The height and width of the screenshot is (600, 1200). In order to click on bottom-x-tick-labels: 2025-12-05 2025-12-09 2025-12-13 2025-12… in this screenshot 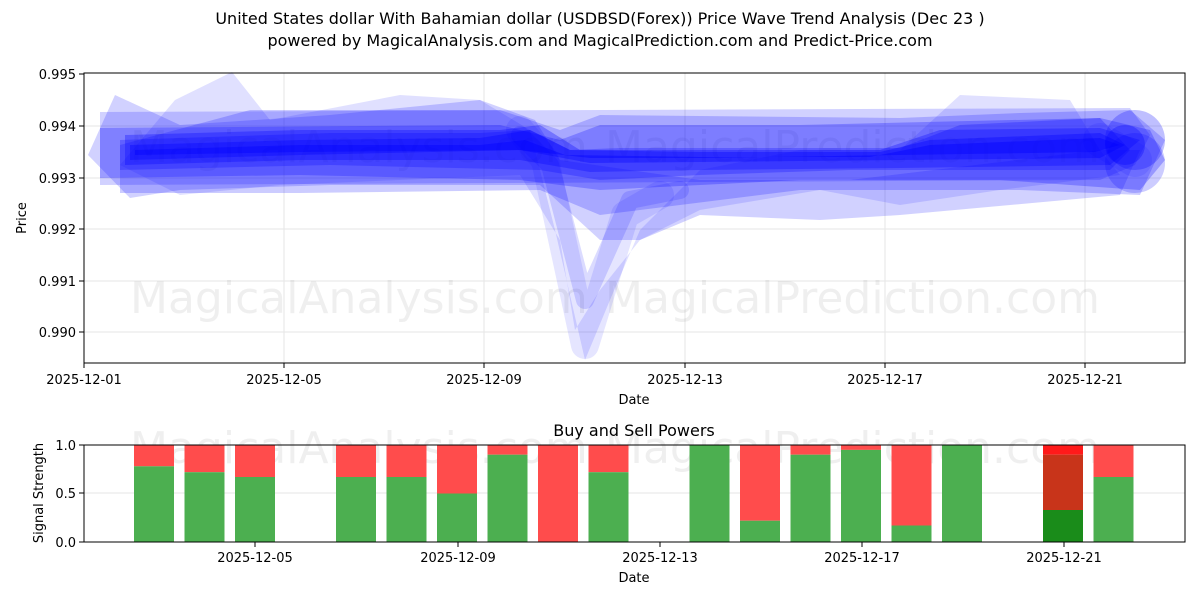, I will do `click(659, 558)`.